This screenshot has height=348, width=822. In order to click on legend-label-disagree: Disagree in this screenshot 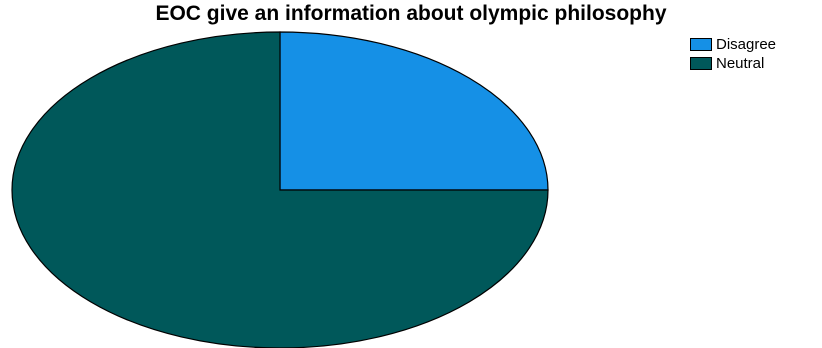, I will do `click(746, 44)`.